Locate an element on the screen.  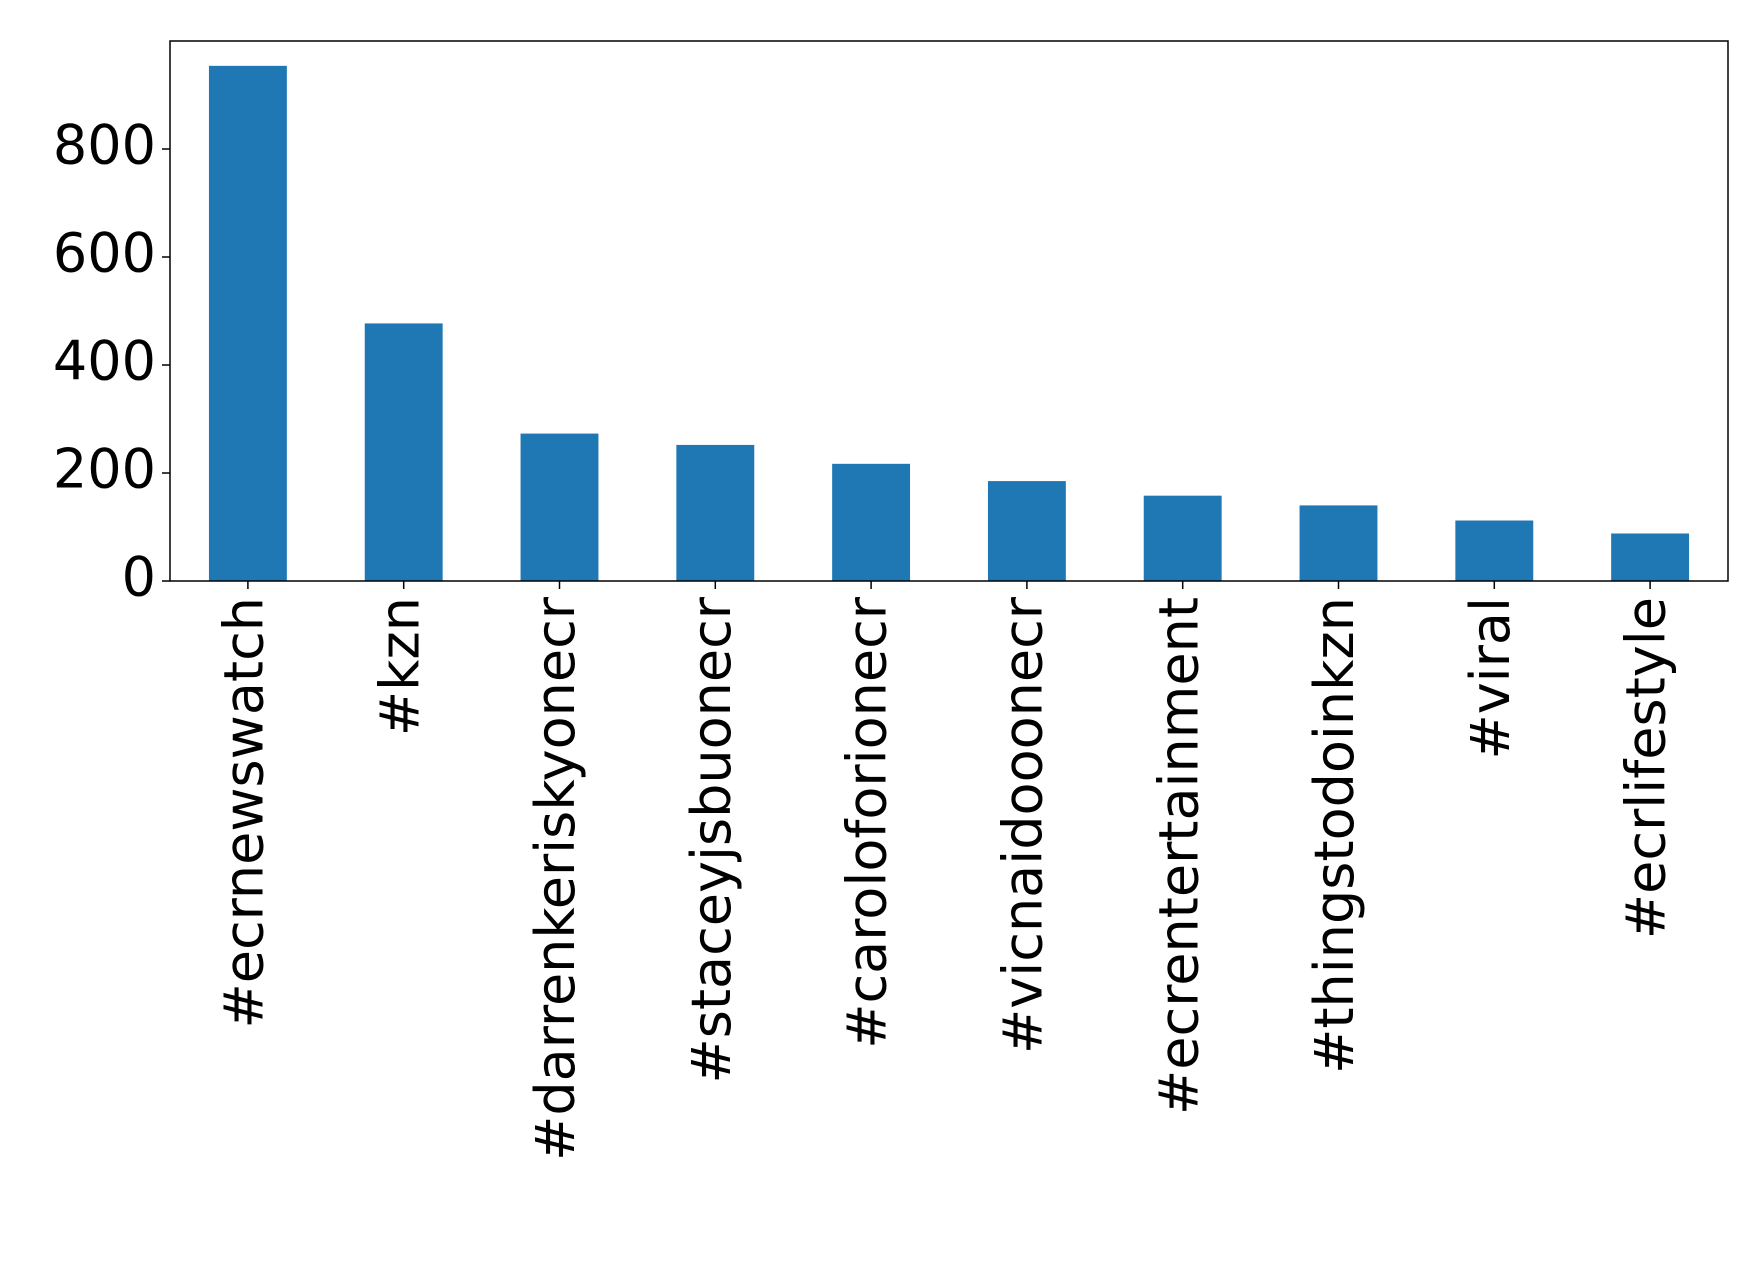
y-tick-label: 800 is located at coordinates (104, 145).